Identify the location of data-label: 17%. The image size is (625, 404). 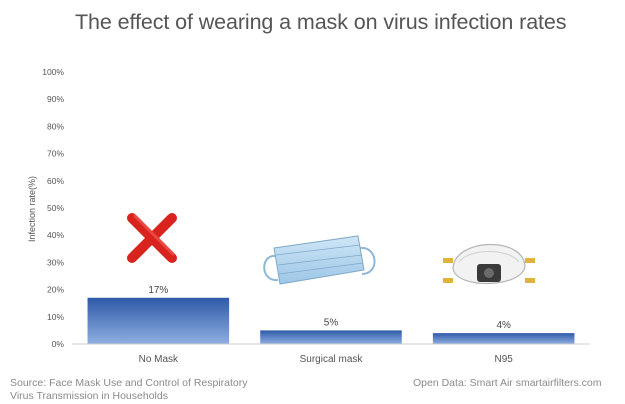
(158, 290).